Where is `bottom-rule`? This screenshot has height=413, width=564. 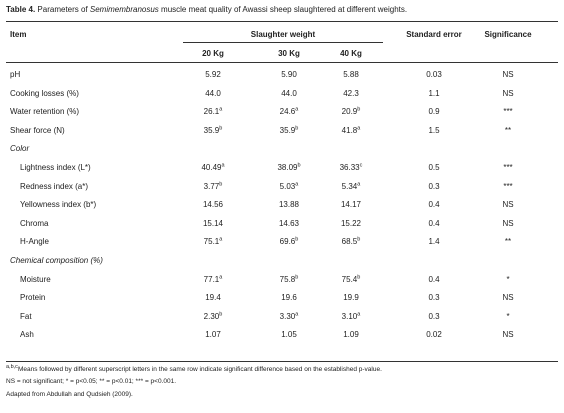 bottom-rule is located at coordinates (282, 361).